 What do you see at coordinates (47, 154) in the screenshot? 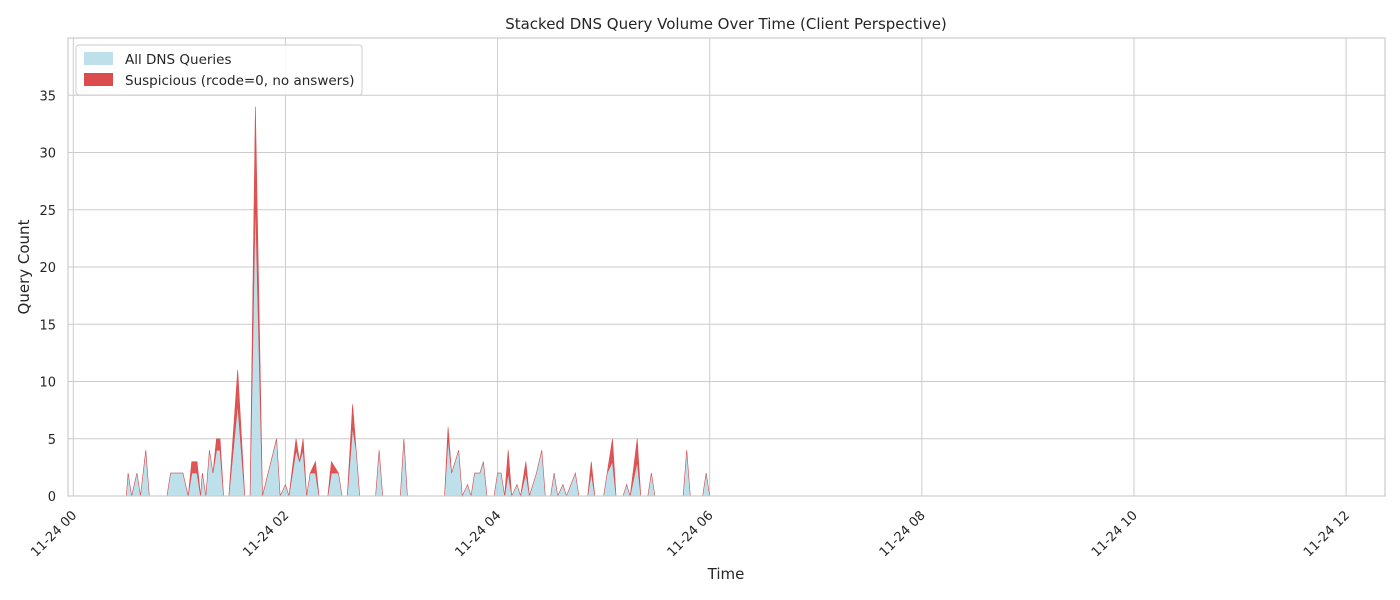
I see `y-tick-label: 30` at bounding box center [47, 154].